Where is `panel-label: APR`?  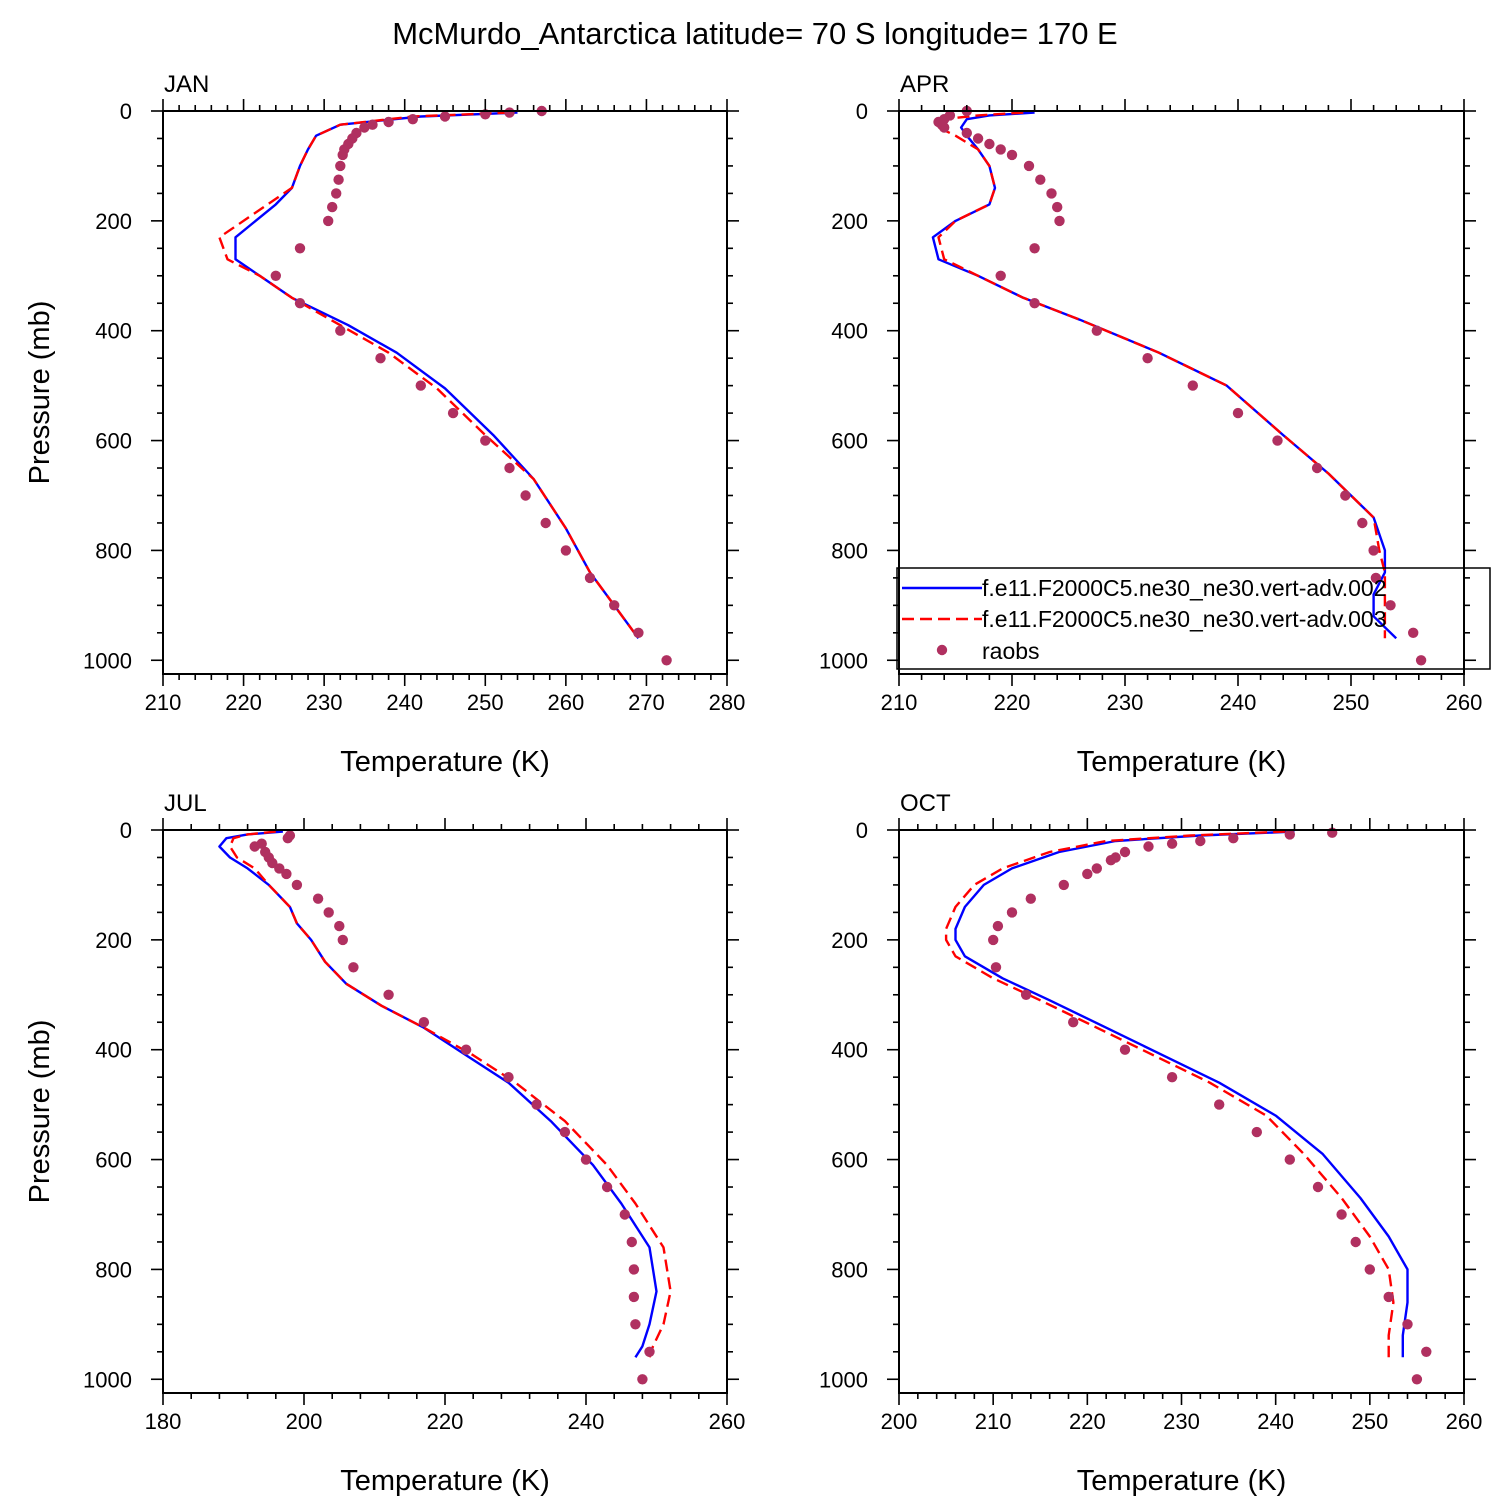 panel-label: APR is located at coordinates (924, 84).